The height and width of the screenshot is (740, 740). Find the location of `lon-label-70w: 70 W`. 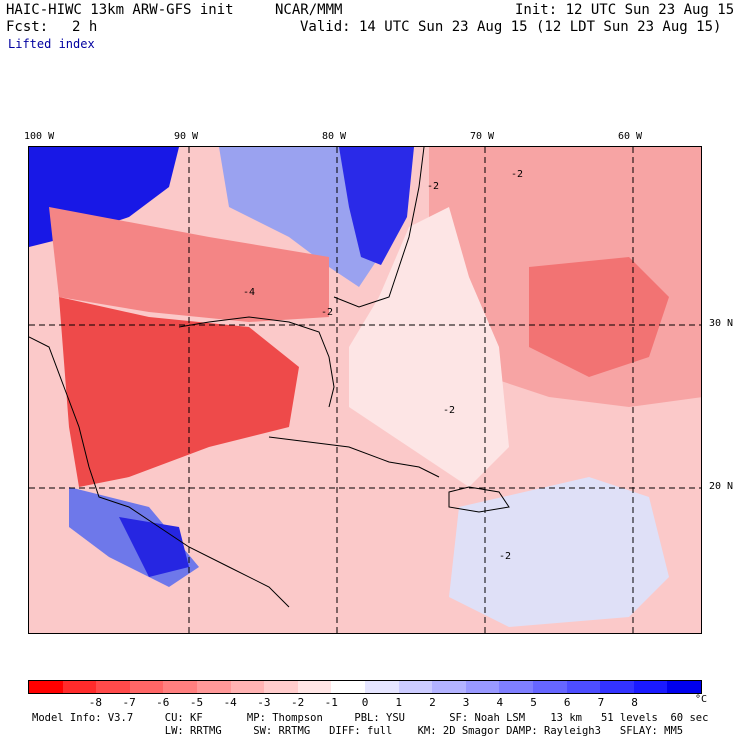

lon-label-70w: 70 W is located at coordinates (482, 136).